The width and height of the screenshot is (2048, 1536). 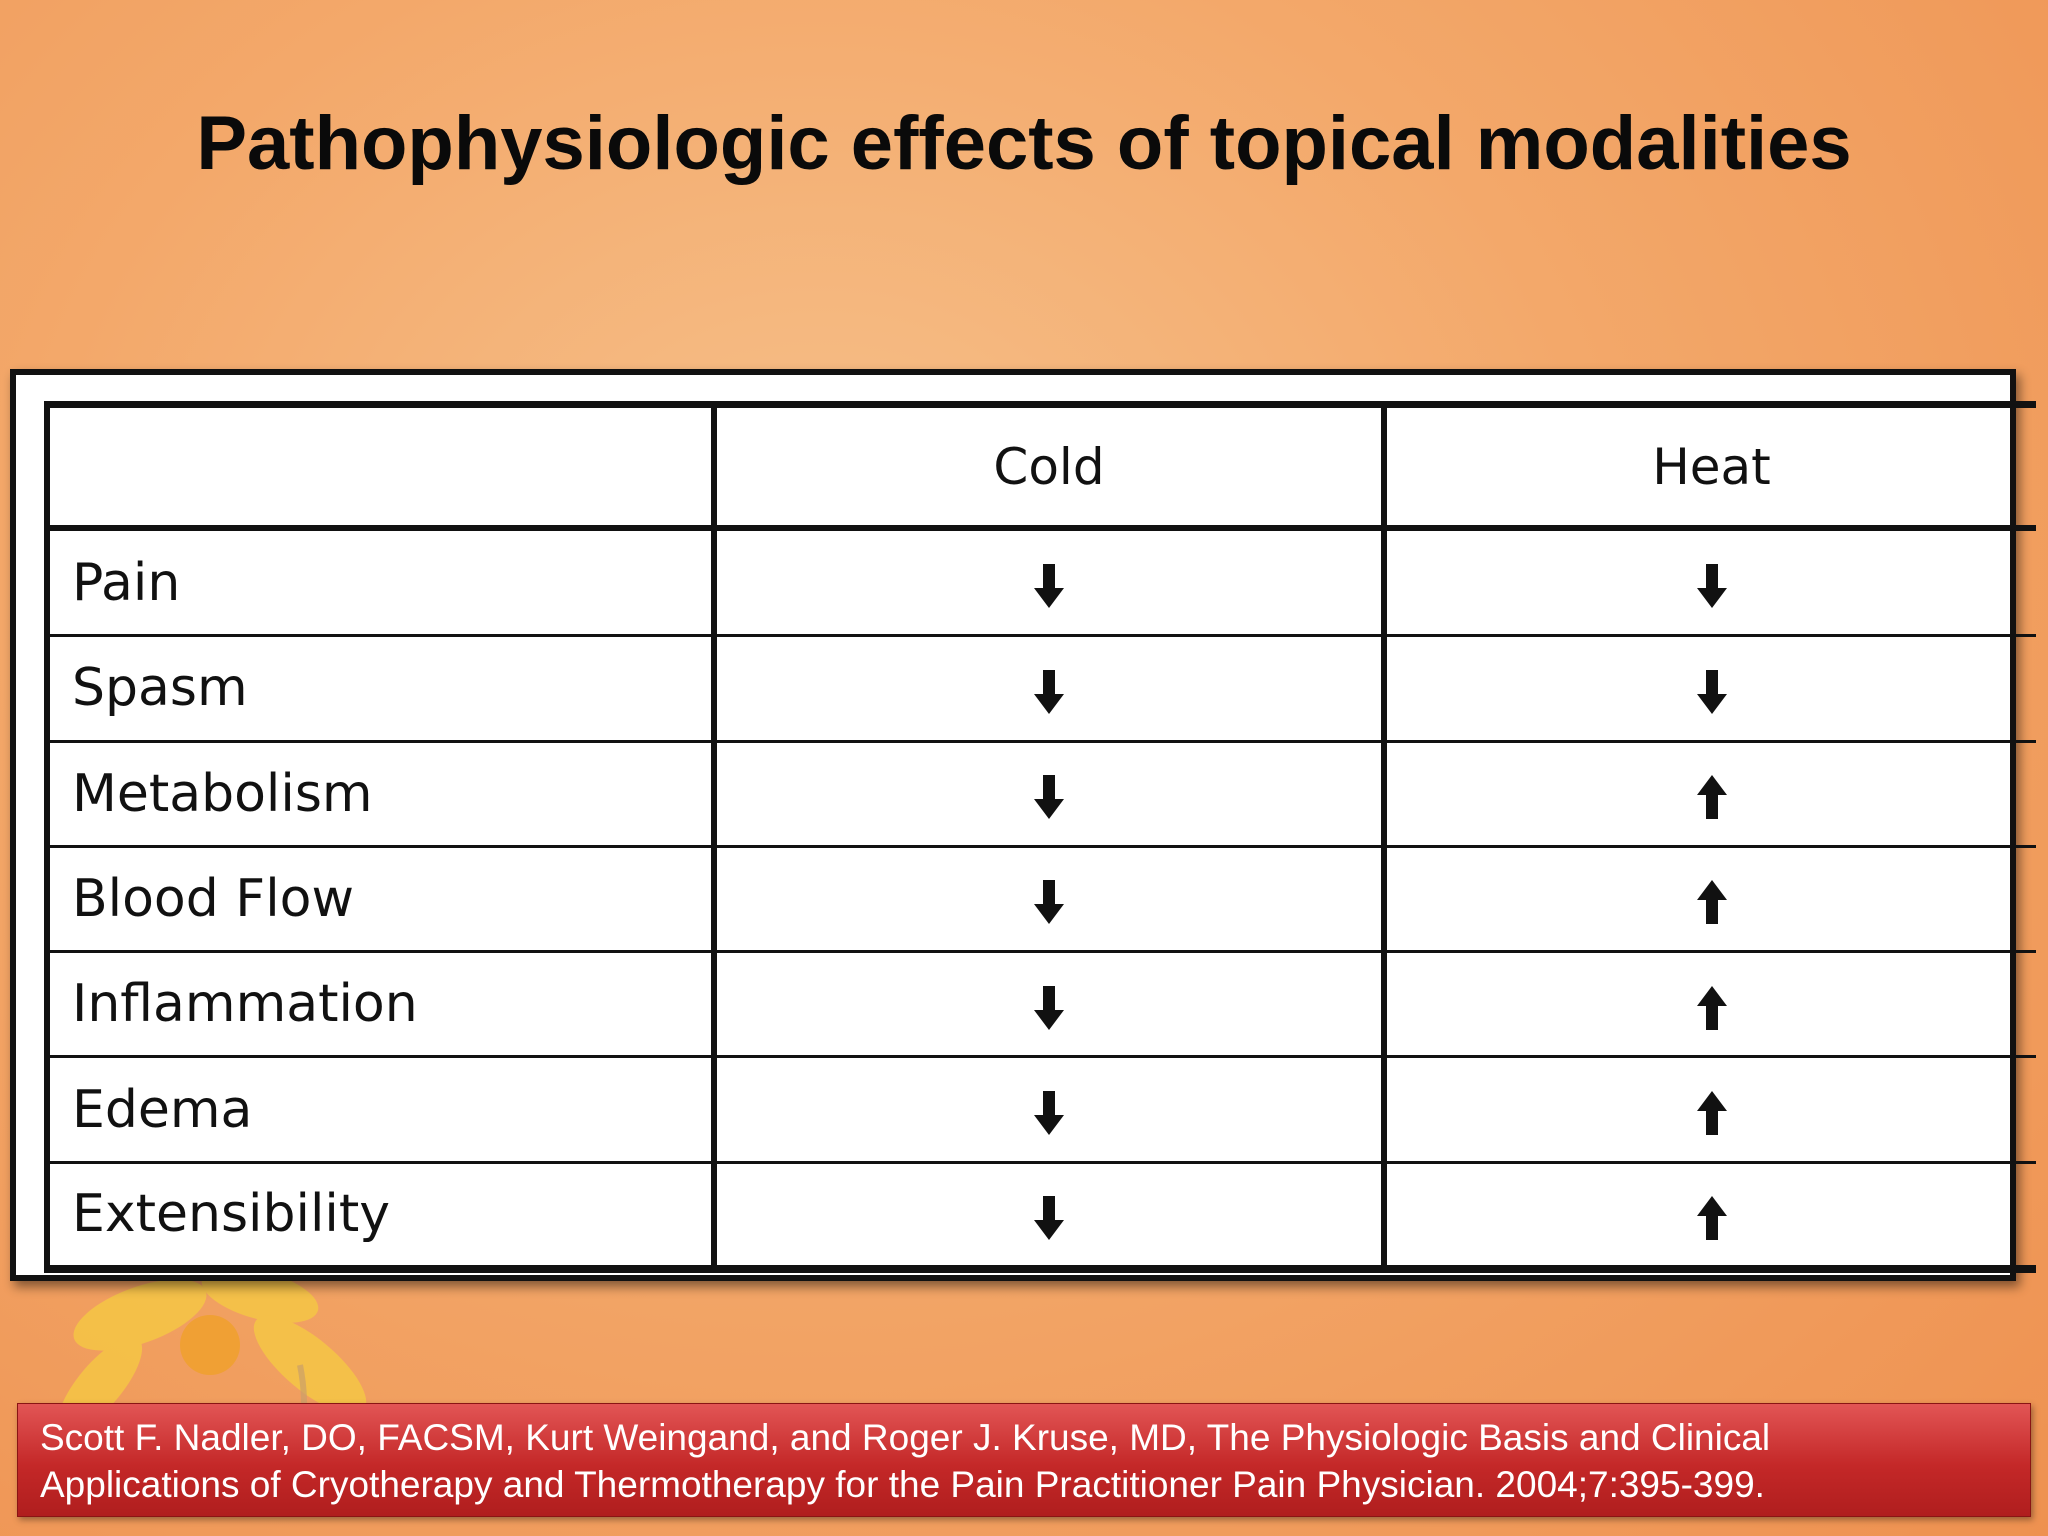 What do you see at coordinates (383, 899) in the screenshot?
I see `row-label: Blood Flow` at bounding box center [383, 899].